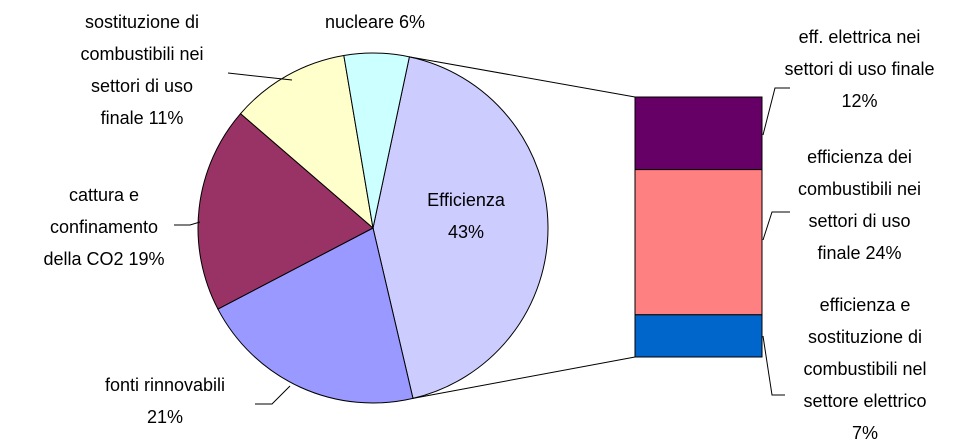 This screenshot has width=961, height=445. What do you see at coordinates (165, 401) in the screenshot?
I see `slice-label: fonti rinnovabili 21%` at bounding box center [165, 401].